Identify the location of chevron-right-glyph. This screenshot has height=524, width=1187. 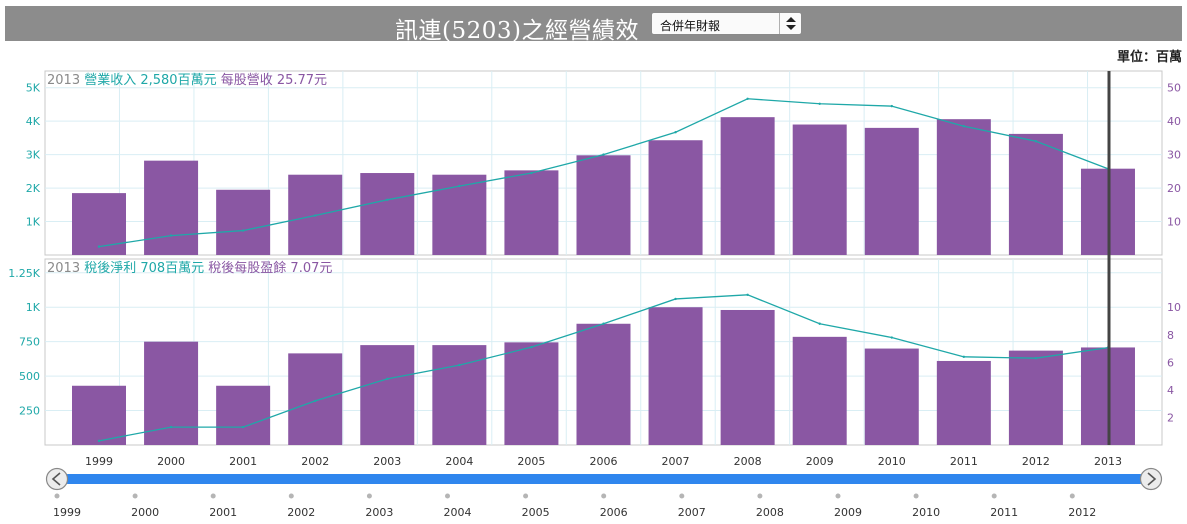
(1152, 479).